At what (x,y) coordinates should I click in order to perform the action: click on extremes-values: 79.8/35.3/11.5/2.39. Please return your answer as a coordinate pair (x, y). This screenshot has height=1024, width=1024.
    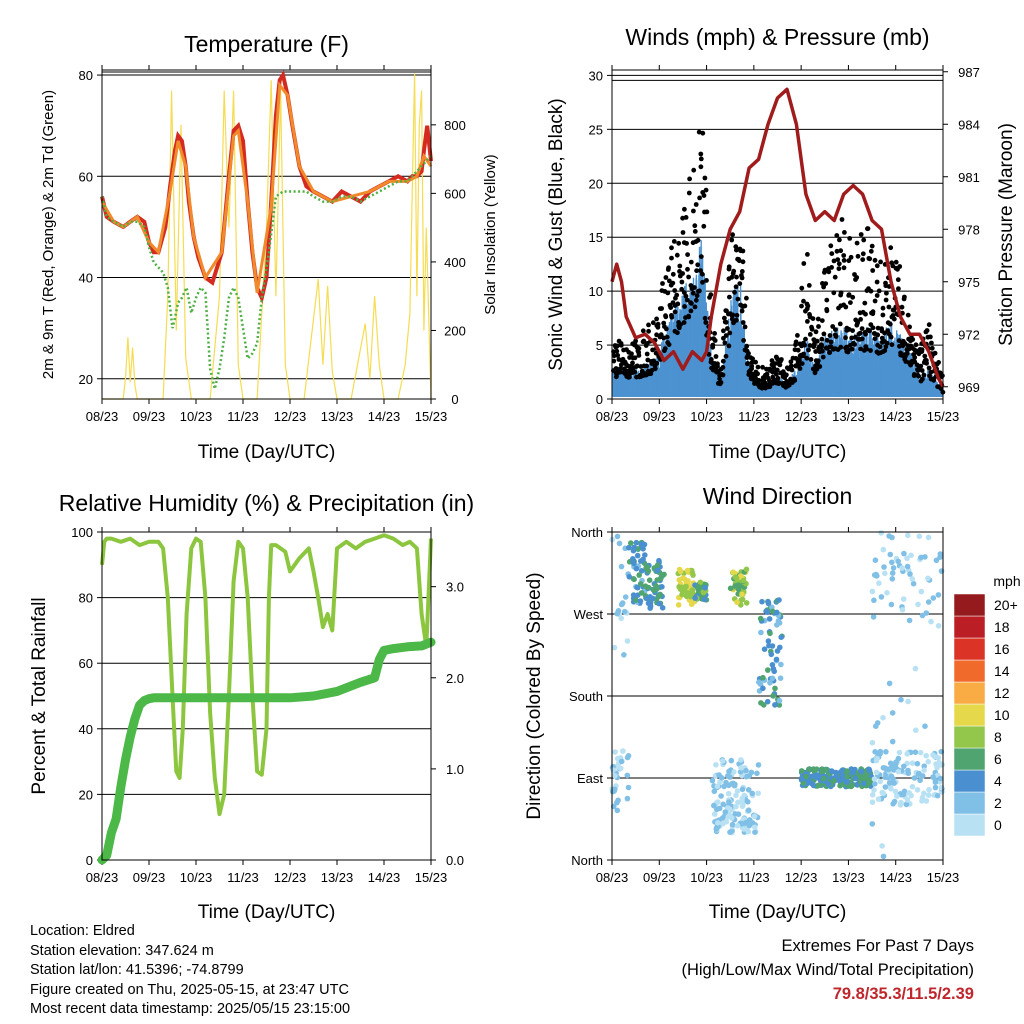
    Looking at the image, I should click on (903, 994).